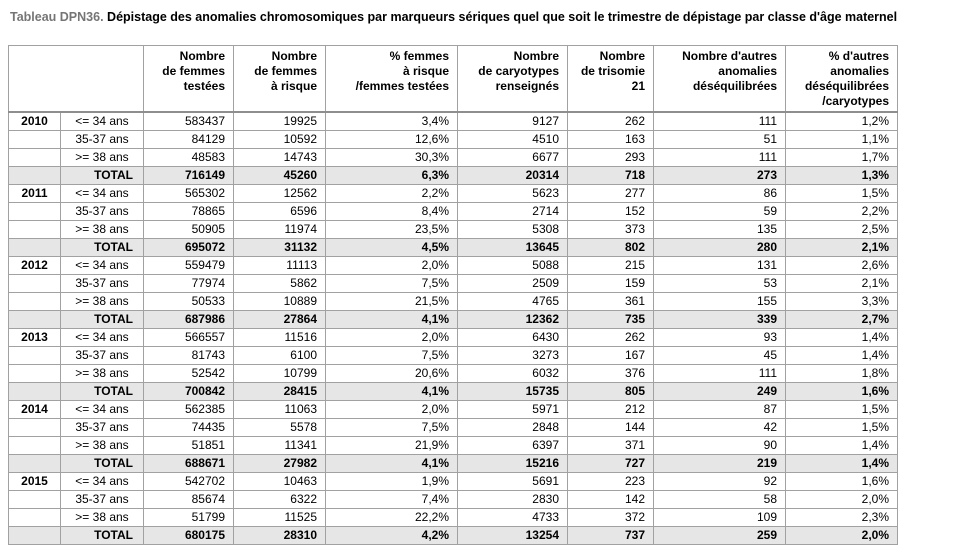 The width and height of the screenshot is (974, 554). What do you see at coordinates (841, 391) in the screenshot?
I see `value-cell: 1,6%` at bounding box center [841, 391].